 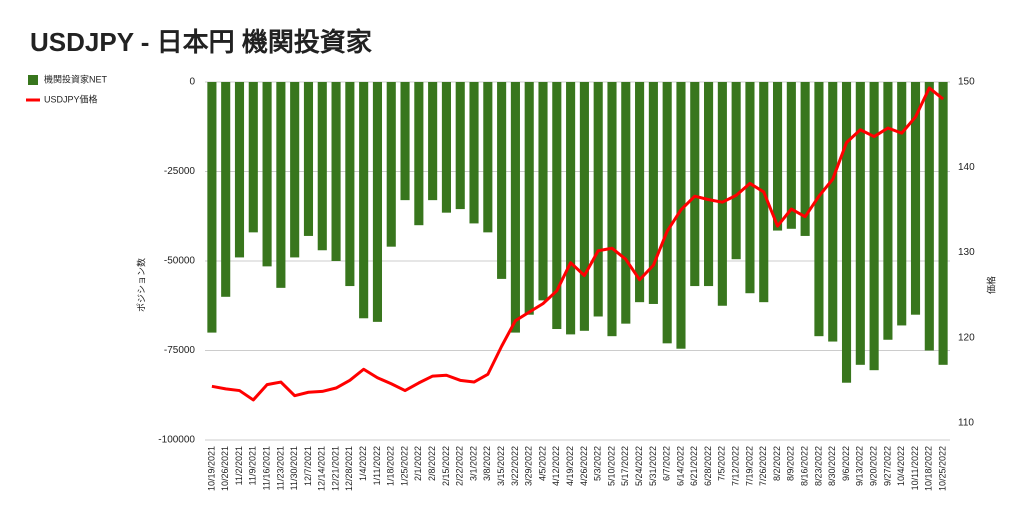 I want to click on x-tick-label: 6/7/2022, so click(x=667, y=463).